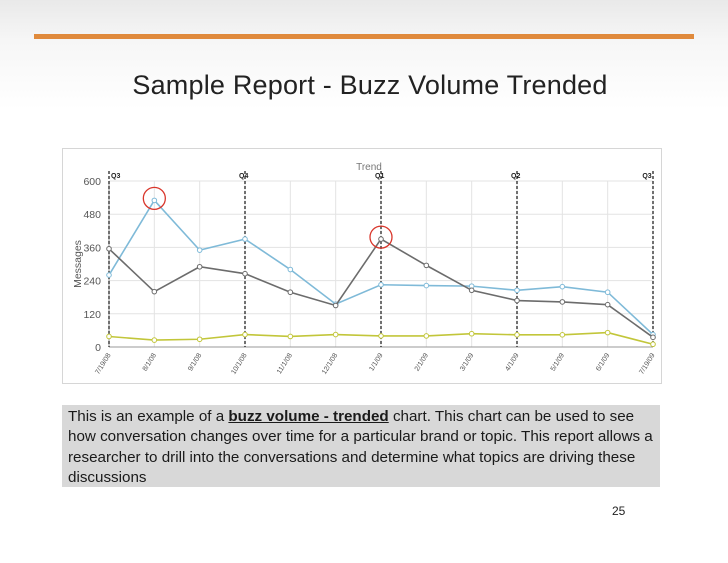 The image size is (728, 563). I want to click on caption-text-before: This is an example of a, so click(148, 416).